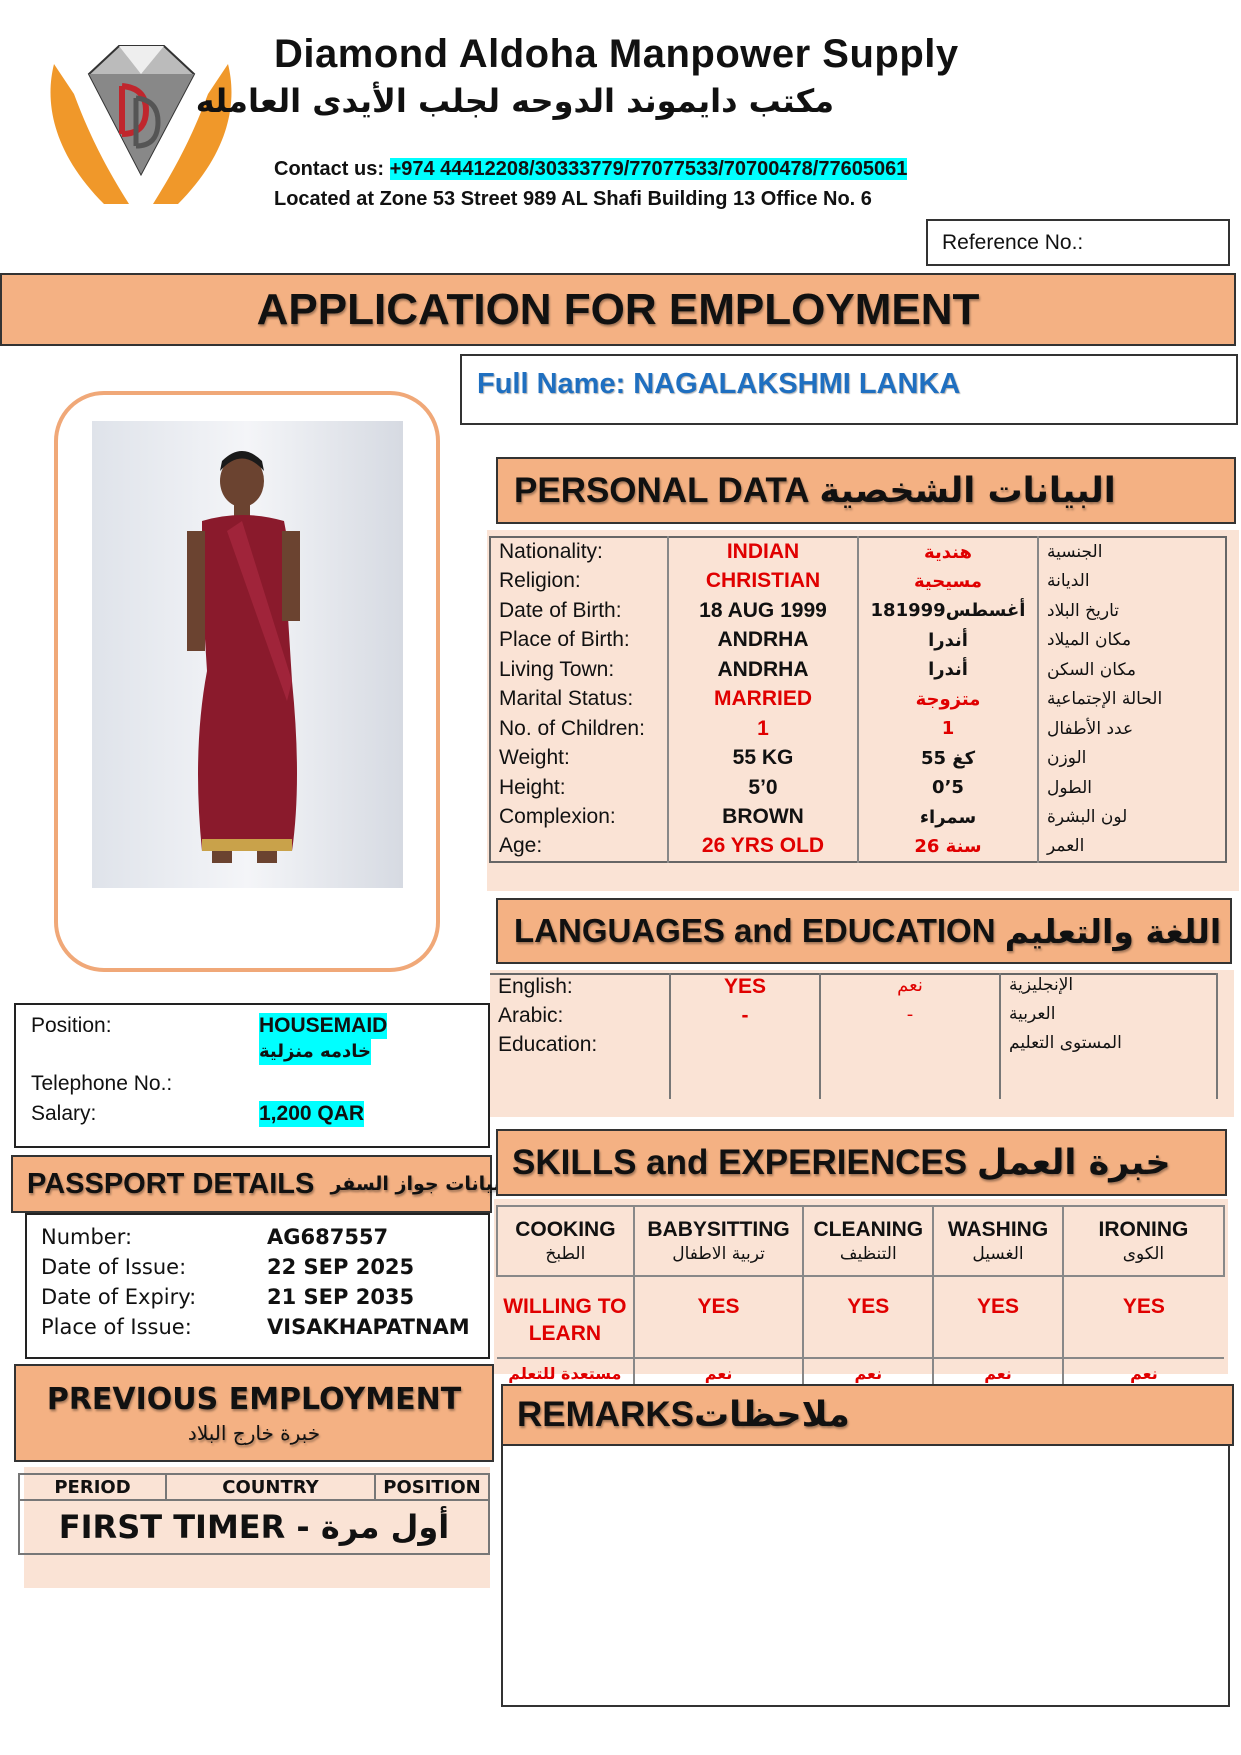 This screenshot has height=1755, width=1241. I want to click on skills-title-ar: خبرة العمل, so click(1073, 1162).